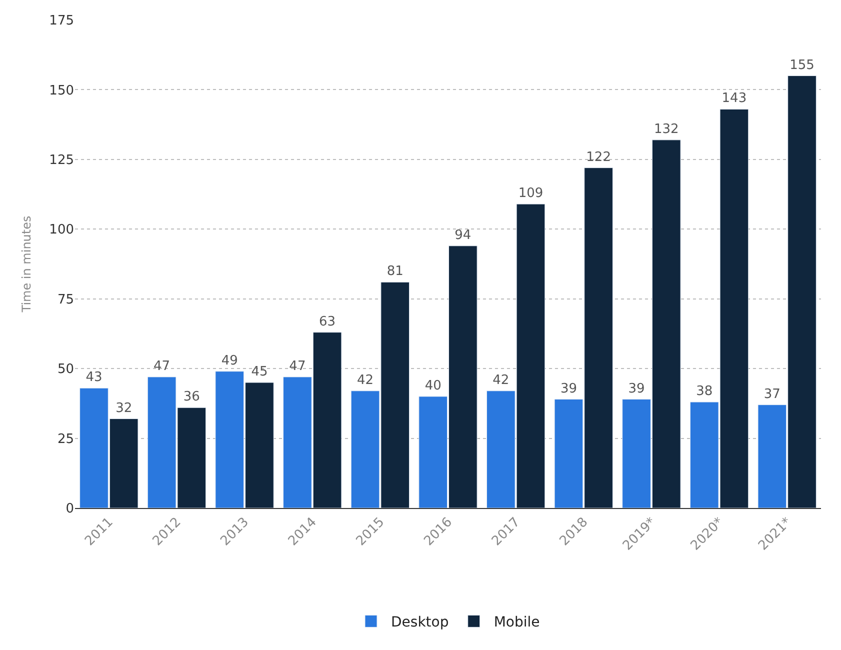 The image size is (841, 650). I want to click on data-label: 43, so click(94, 378).